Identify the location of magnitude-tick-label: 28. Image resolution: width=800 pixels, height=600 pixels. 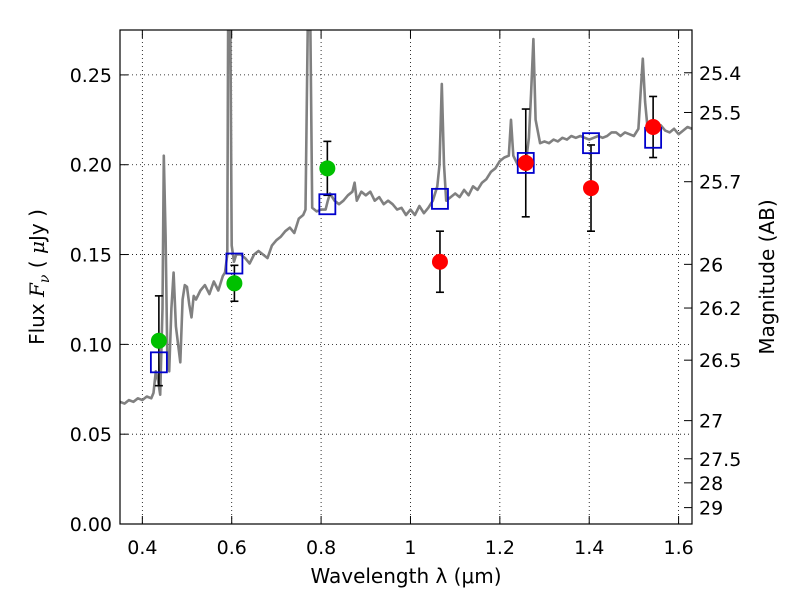
(711, 484).